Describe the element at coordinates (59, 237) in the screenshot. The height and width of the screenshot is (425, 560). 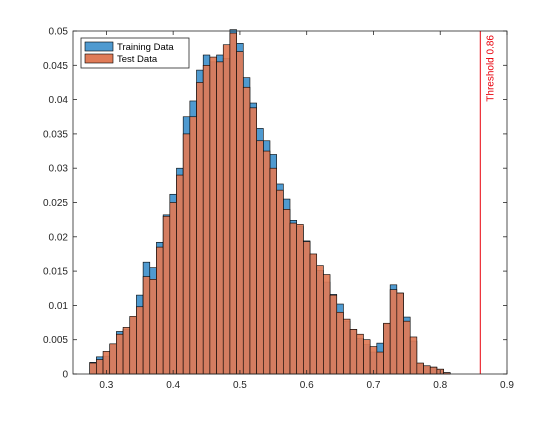
I see `y-tick-label: 0.02` at that location.